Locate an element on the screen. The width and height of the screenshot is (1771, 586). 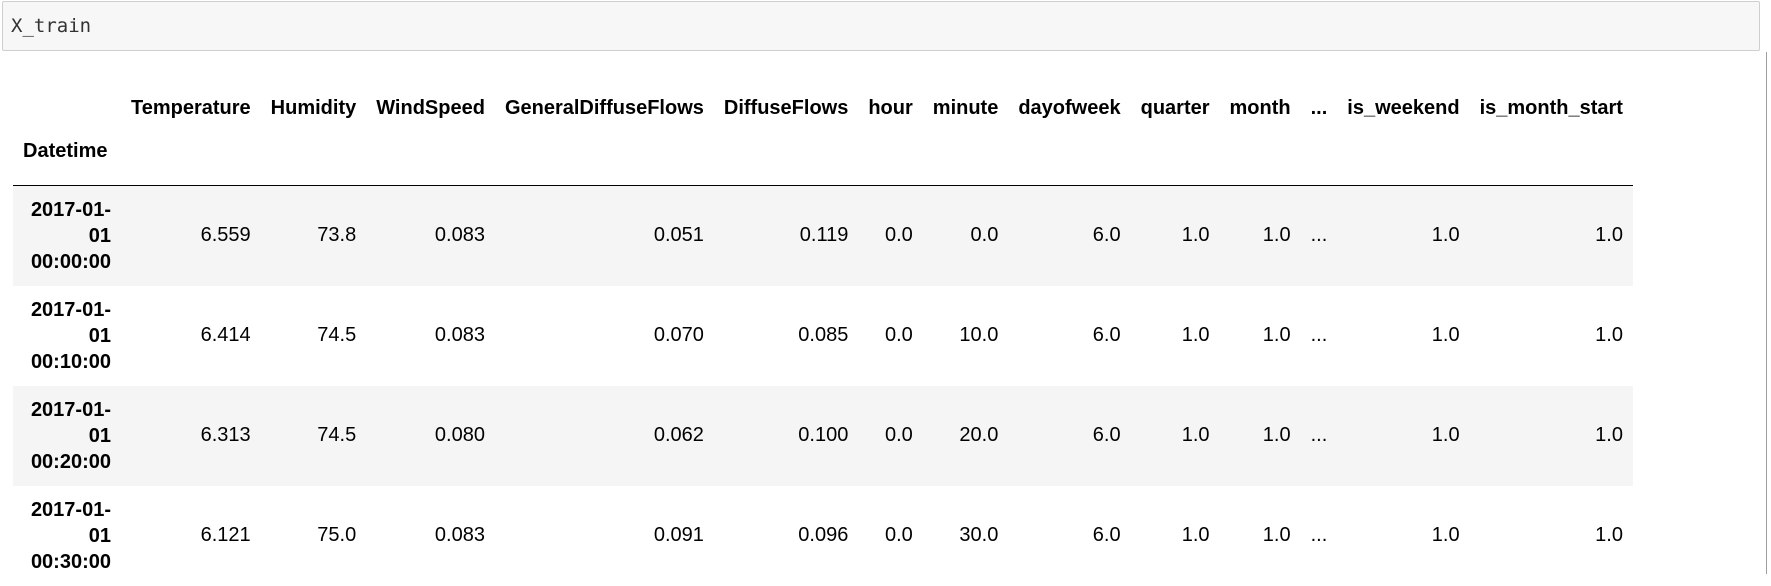
row-index-label: 2017-01-01 00:20:00 is located at coordinates (70, 435).